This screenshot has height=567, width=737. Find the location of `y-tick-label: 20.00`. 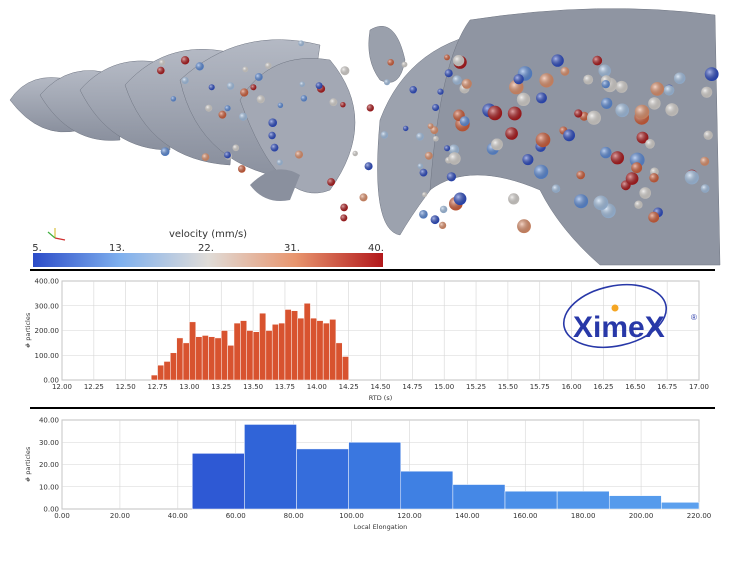

y-tick-label: 20.00 is located at coordinates (49, 465).